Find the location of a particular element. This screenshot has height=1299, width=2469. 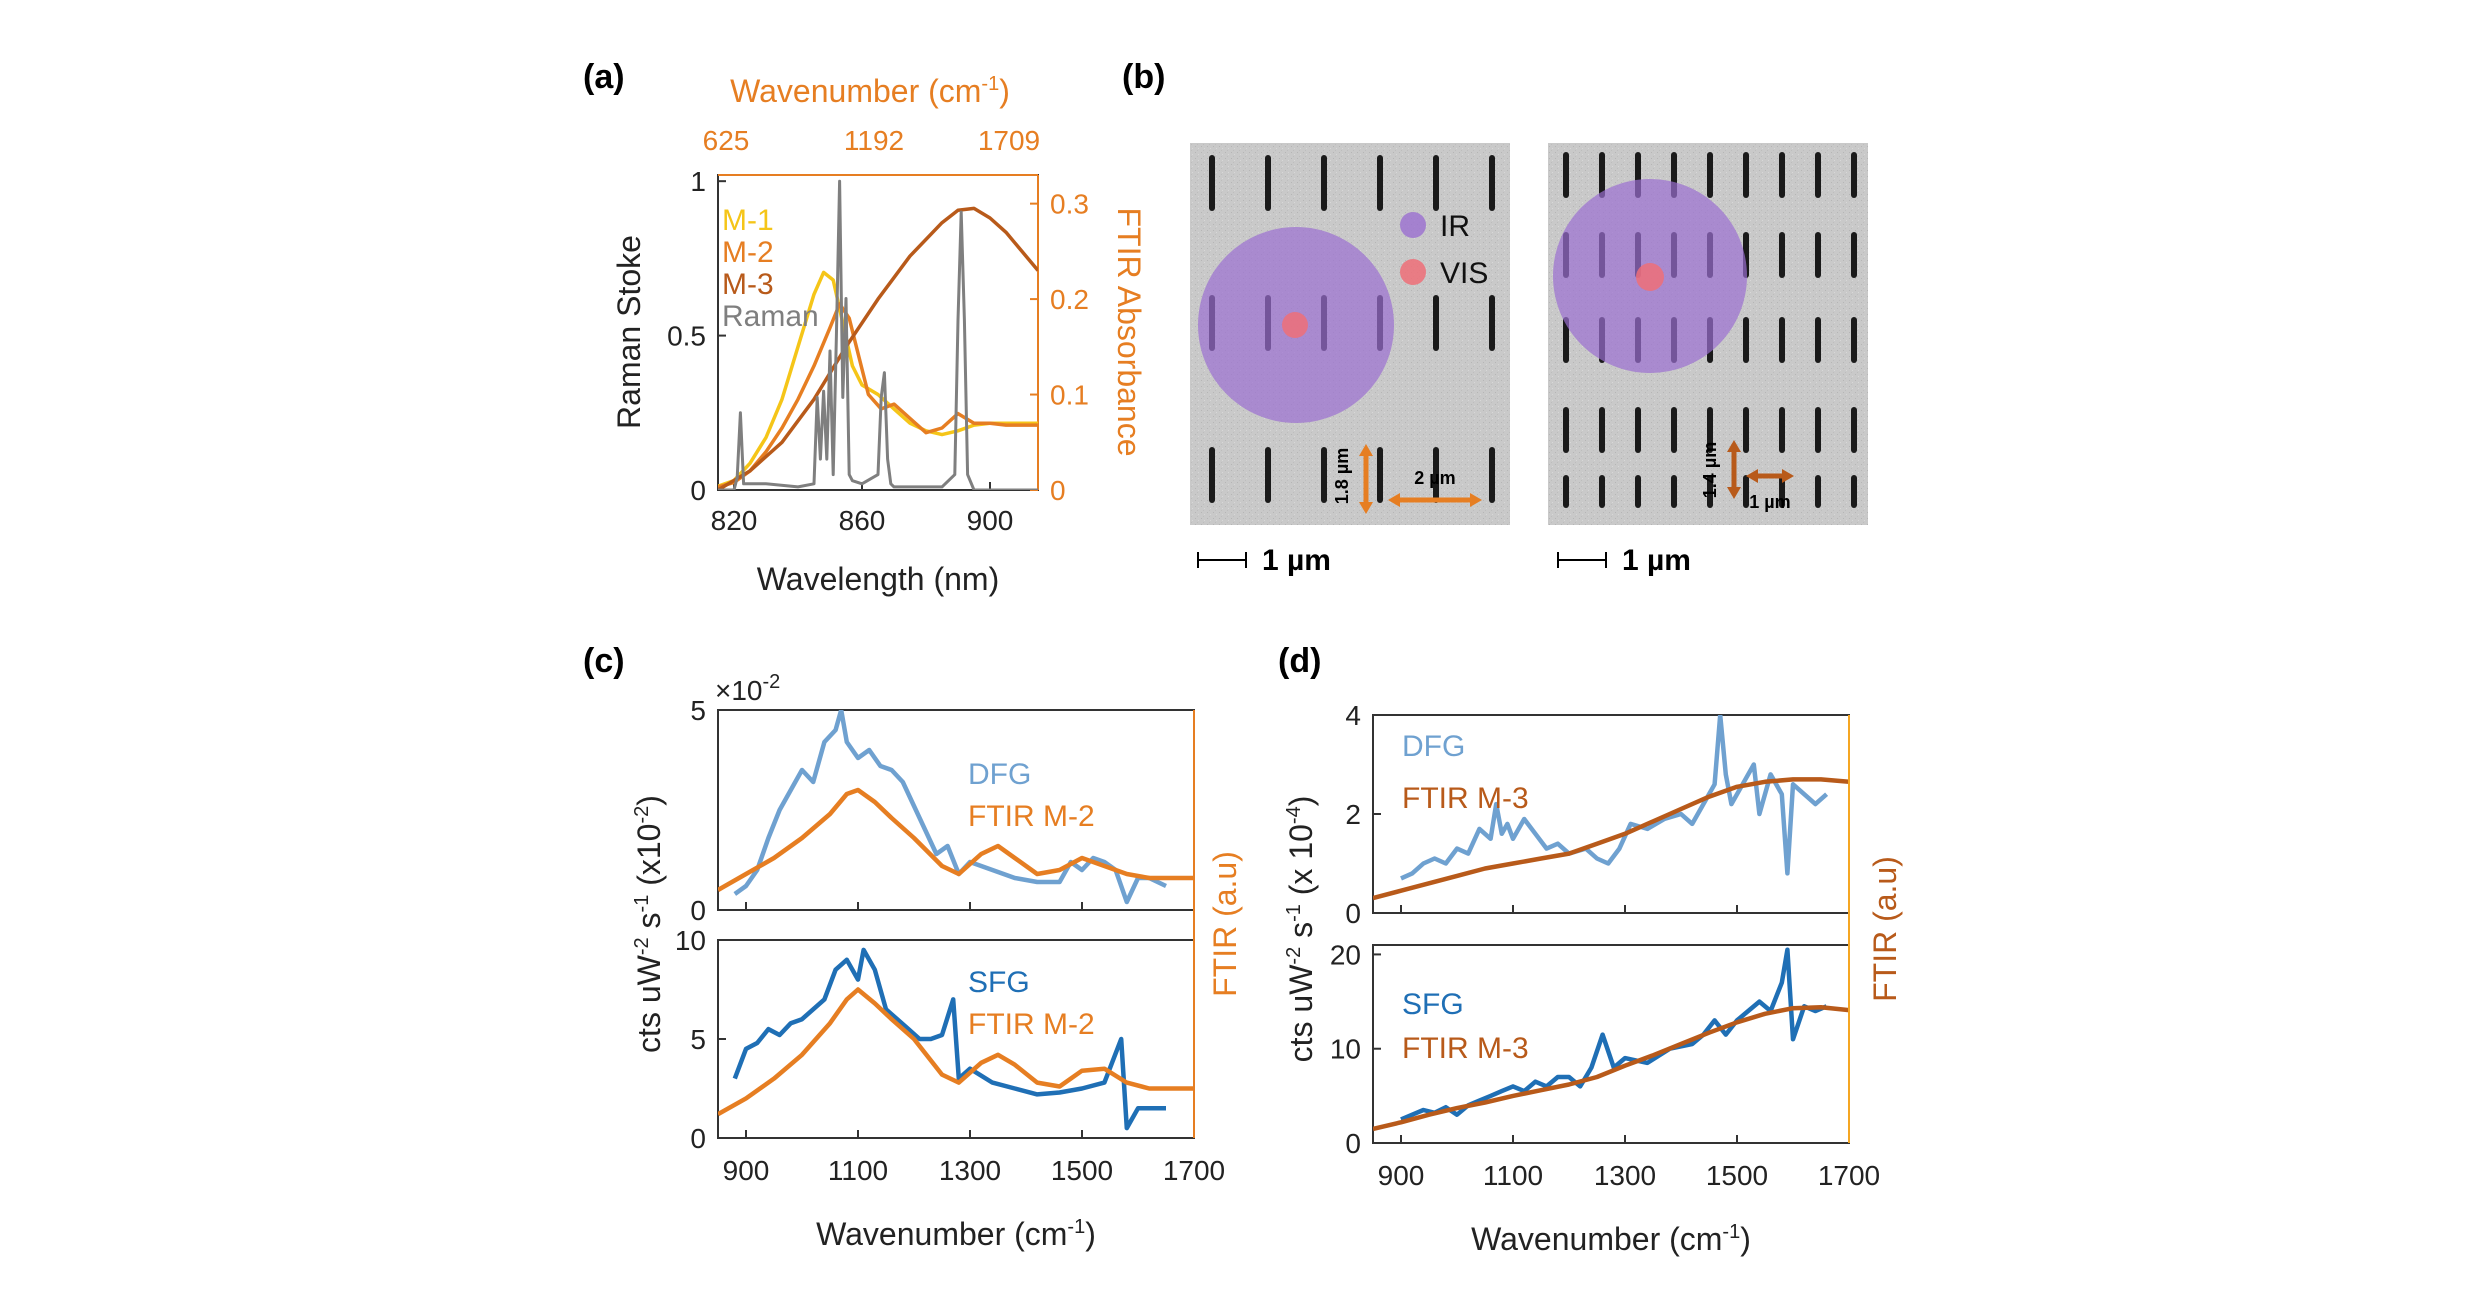

panel-d-bottom-ytick-label: 10 is located at coordinates (1345, 1049).